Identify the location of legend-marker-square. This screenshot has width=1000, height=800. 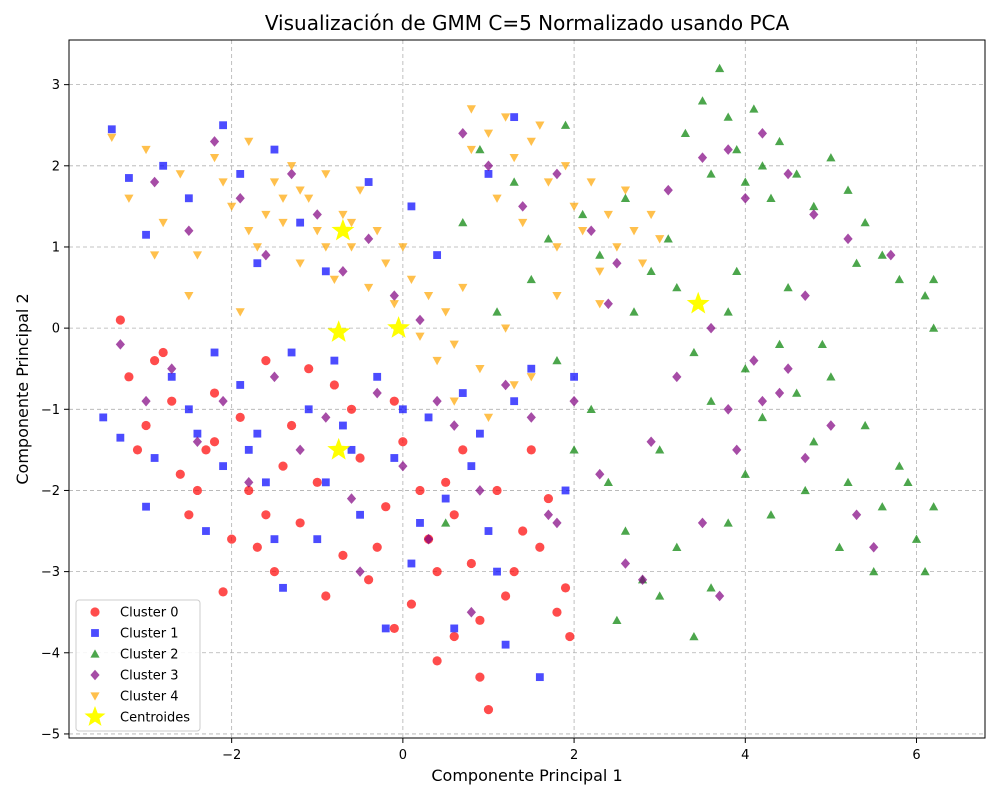
(95, 633).